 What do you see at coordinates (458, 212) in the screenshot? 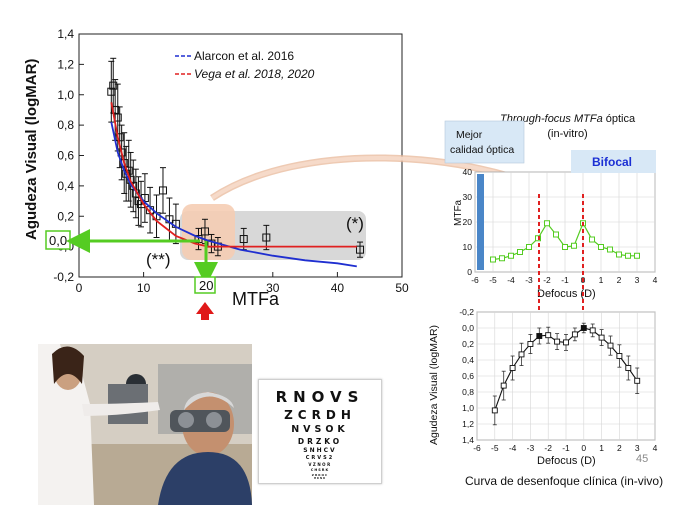
I see `tr-y-label: MTFa` at bounding box center [458, 212].